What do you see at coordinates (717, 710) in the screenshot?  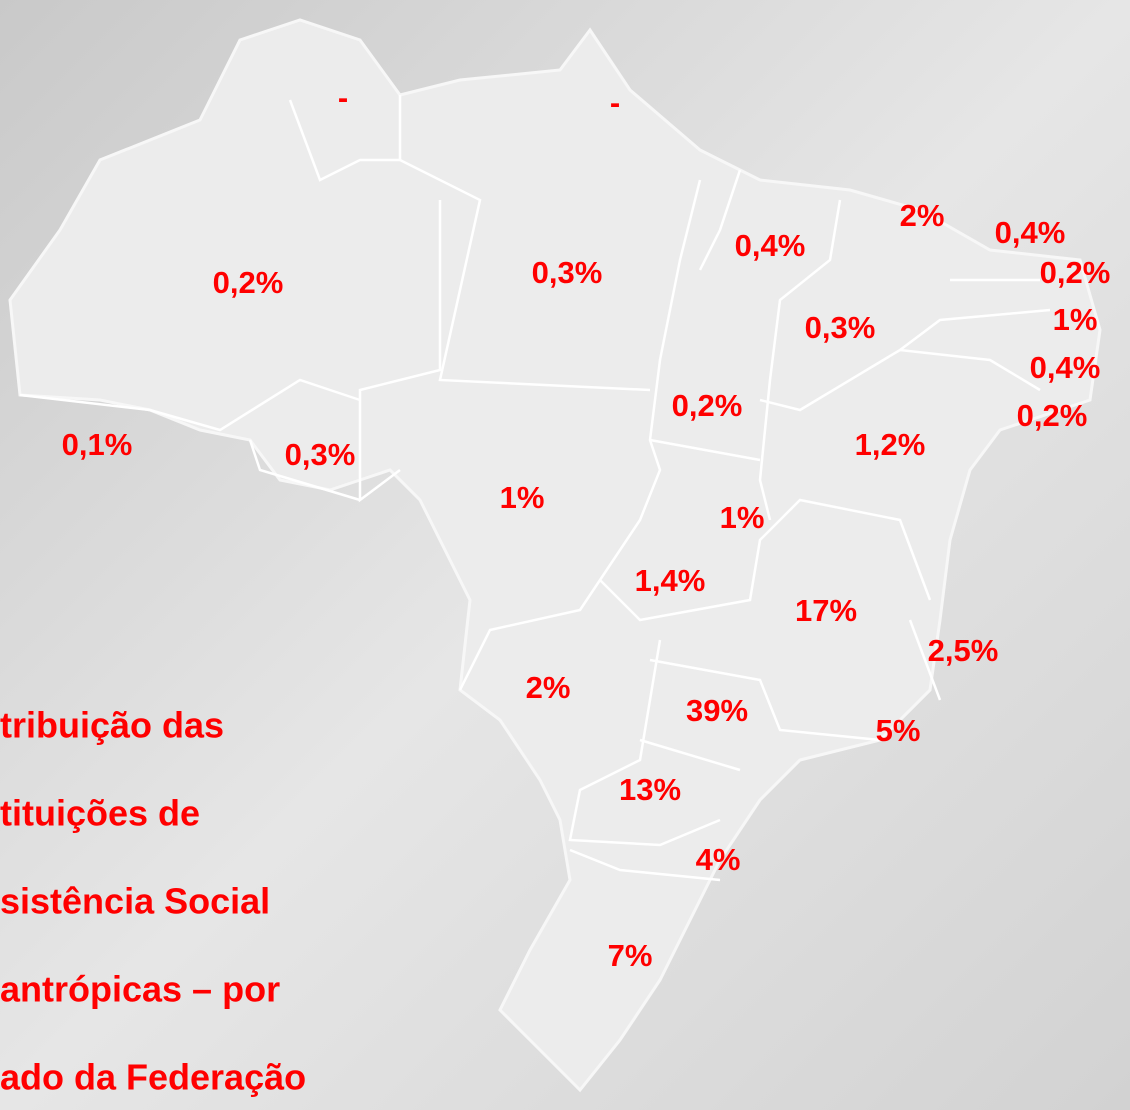 I see `state-label: 39%` at bounding box center [717, 710].